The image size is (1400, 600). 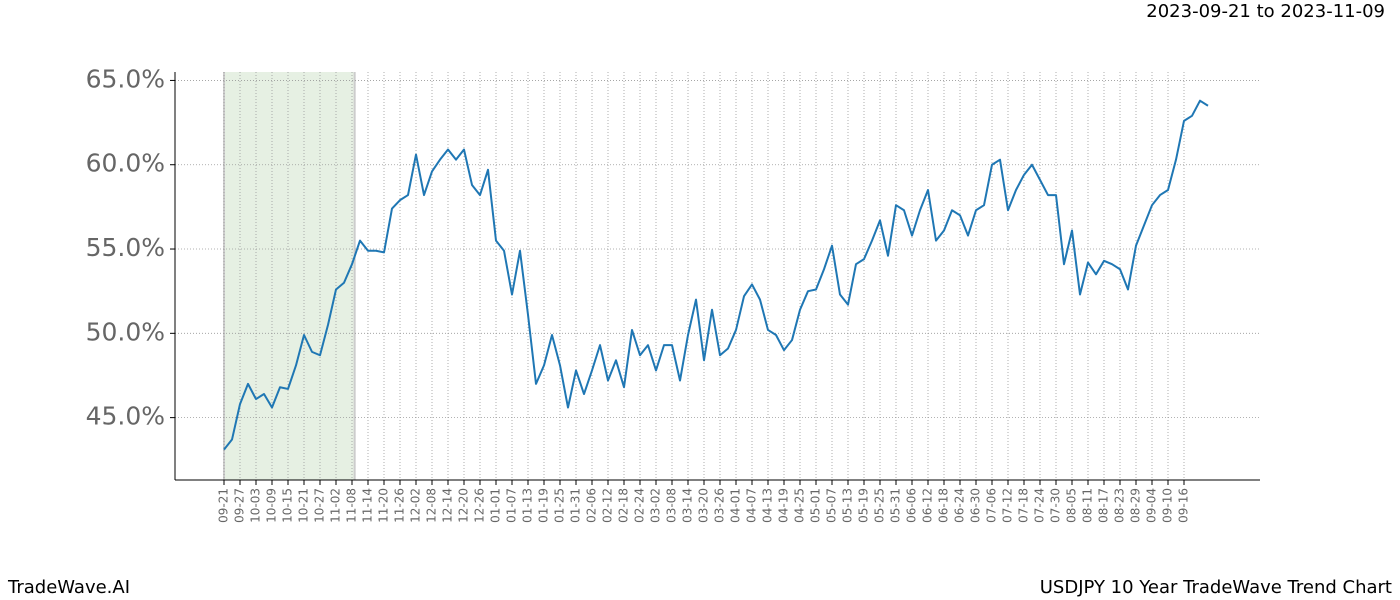 I want to click on x-tick-label: 11-08, so click(x=352, y=505).